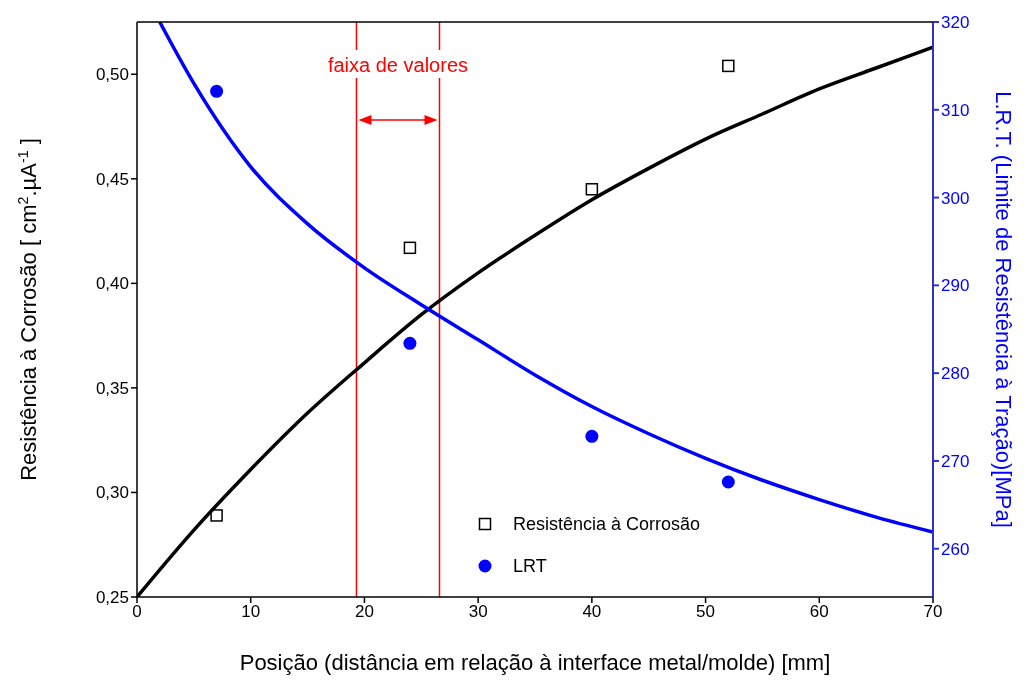 Image resolution: width=1027 pixels, height=684 pixels. Describe the element at coordinates (933, 612) in the screenshot. I see `x-tick-label: 70` at that location.